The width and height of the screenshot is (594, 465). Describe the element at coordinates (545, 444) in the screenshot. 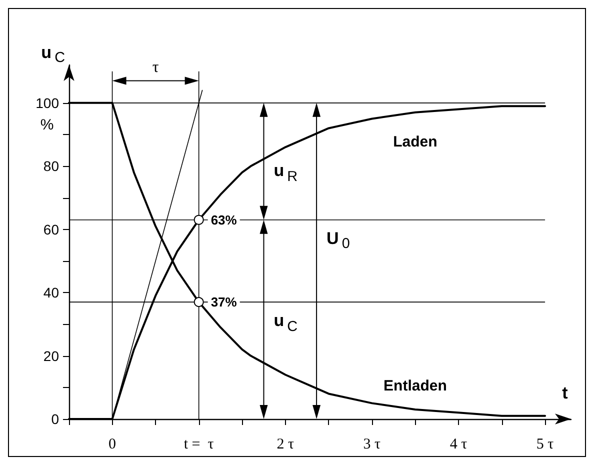

I see `x-tick-label: 5 τ` at that location.